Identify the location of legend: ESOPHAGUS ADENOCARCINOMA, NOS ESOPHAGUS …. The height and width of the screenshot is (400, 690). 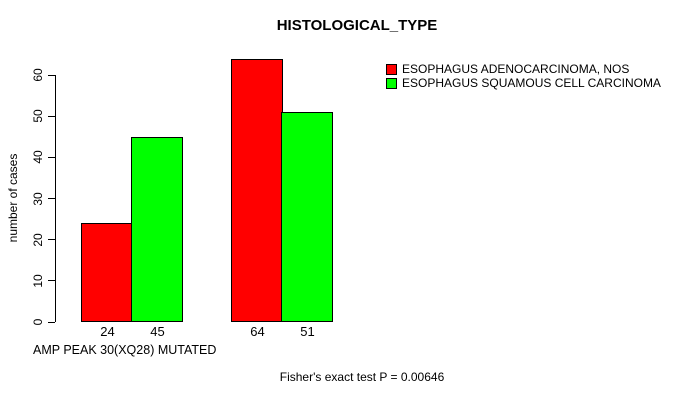
(523, 77).